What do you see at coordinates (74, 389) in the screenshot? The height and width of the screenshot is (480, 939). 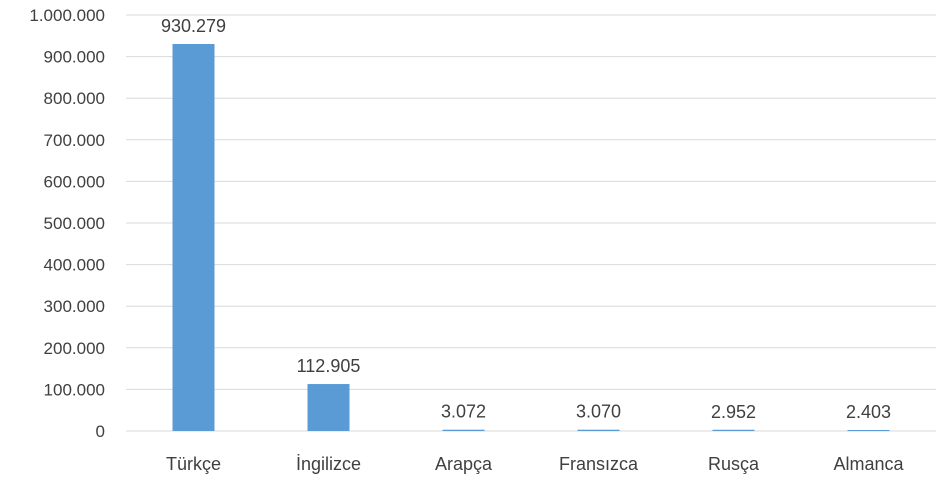 I see `y-tick-label: 100.000` at bounding box center [74, 389].